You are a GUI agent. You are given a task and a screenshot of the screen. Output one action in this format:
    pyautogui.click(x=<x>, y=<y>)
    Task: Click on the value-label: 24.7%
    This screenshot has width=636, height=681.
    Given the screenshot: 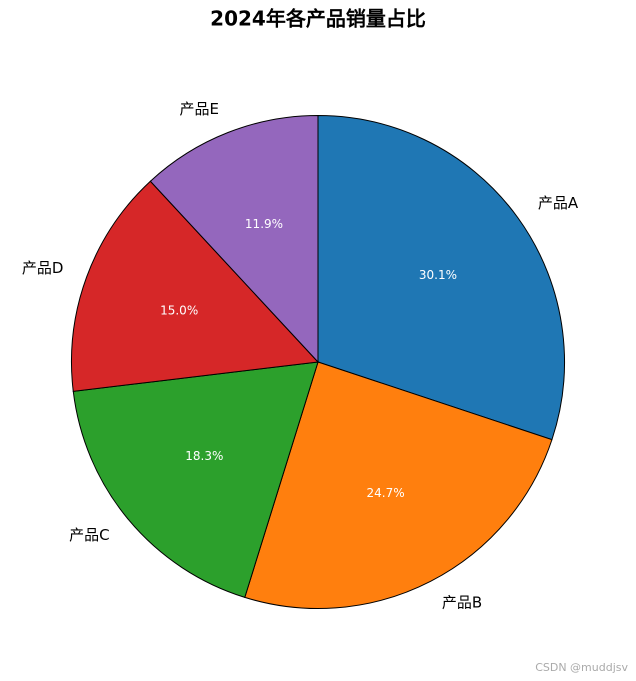 What is the action you would take?
    pyautogui.click(x=385, y=493)
    